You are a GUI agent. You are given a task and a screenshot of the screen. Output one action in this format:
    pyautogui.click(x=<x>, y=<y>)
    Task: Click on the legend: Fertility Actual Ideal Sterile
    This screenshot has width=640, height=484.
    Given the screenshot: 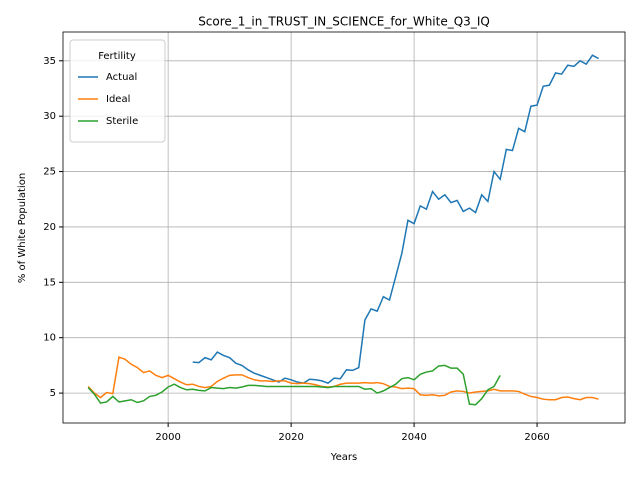 What is the action you would take?
    pyautogui.click(x=117, y=91)
    